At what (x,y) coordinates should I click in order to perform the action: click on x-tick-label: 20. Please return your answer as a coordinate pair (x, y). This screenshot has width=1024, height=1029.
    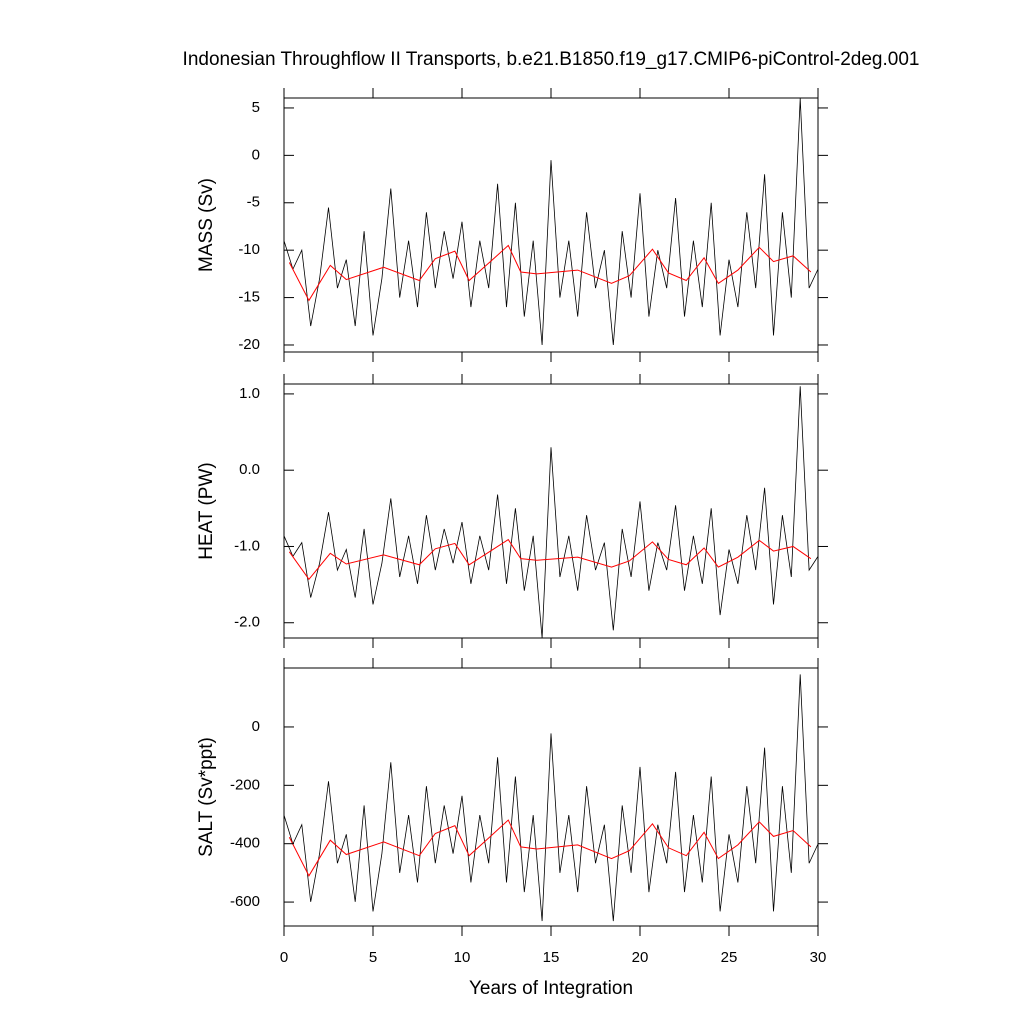
    Looking at the image, I should click on (640, 957).